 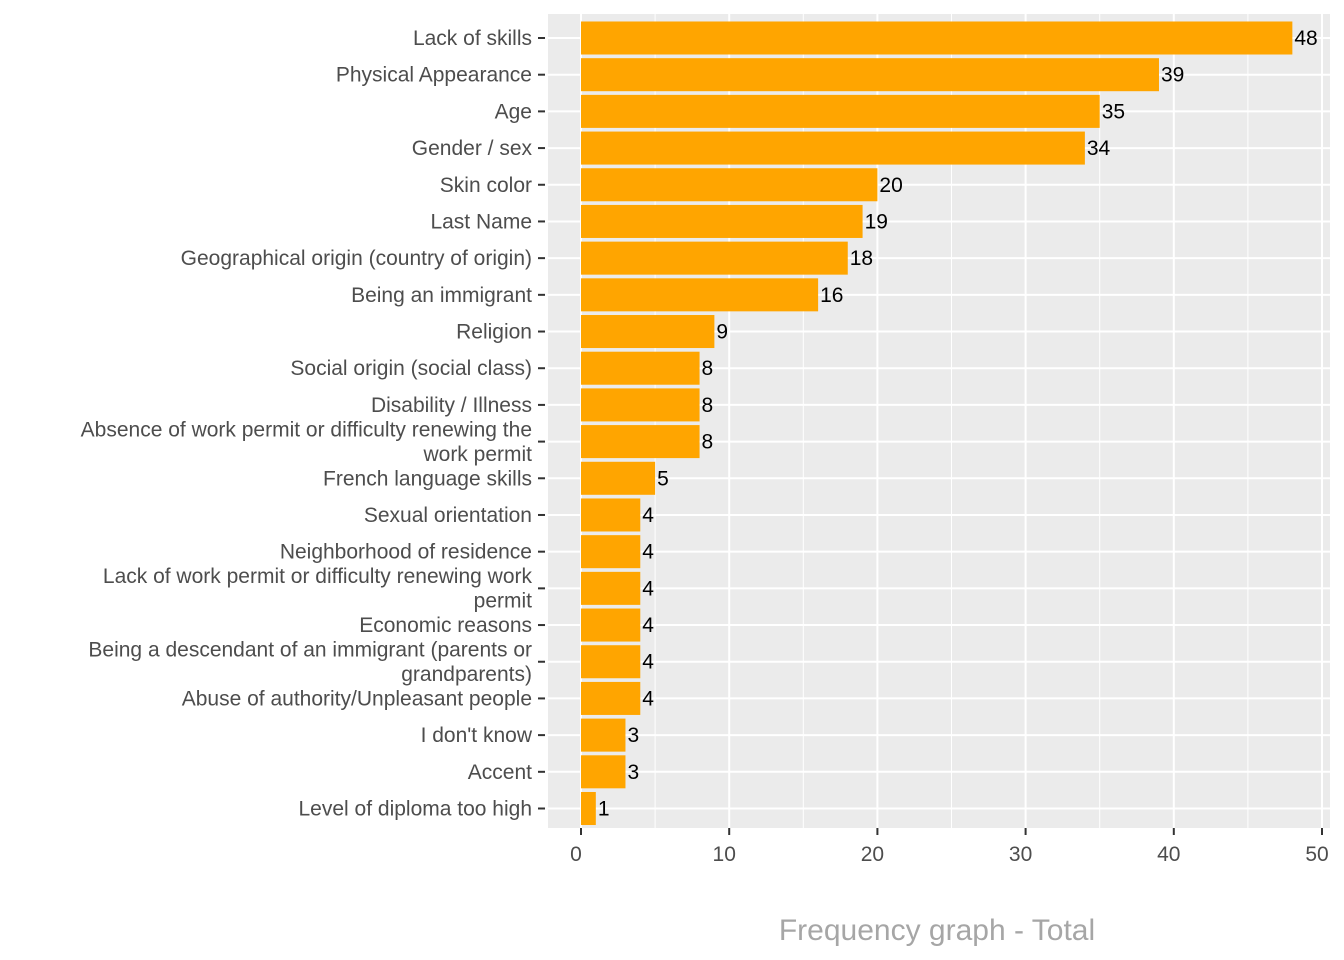 I want to click on data-label: 9, so click(x=722, y=332).